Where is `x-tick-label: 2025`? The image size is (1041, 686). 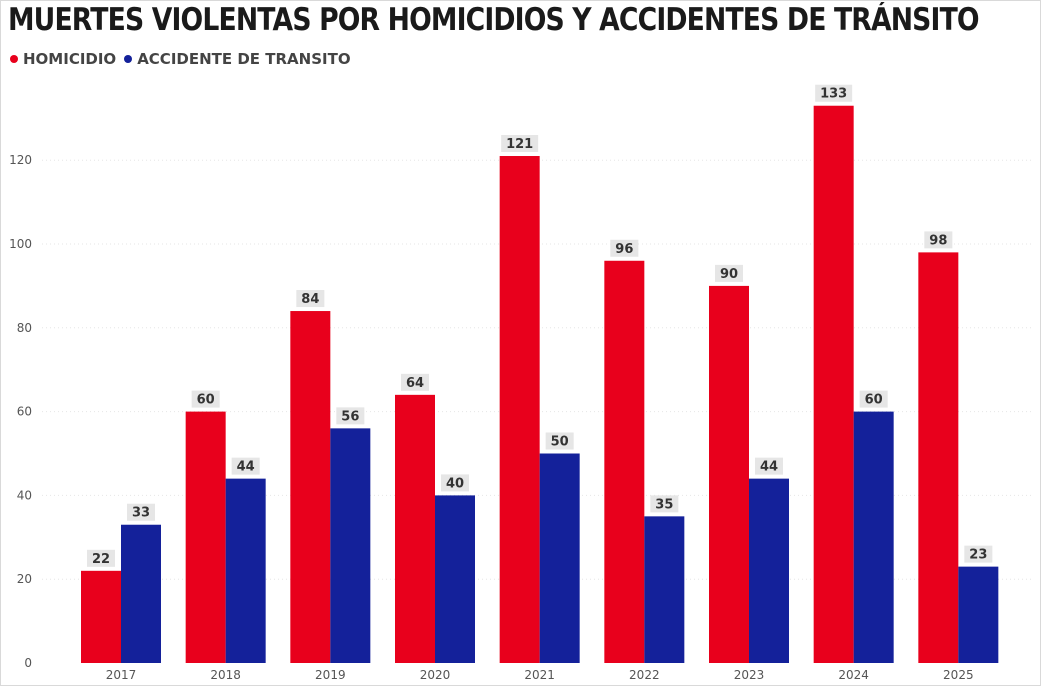
x-tick-label: 2025 is located at coordinates (958, 675).